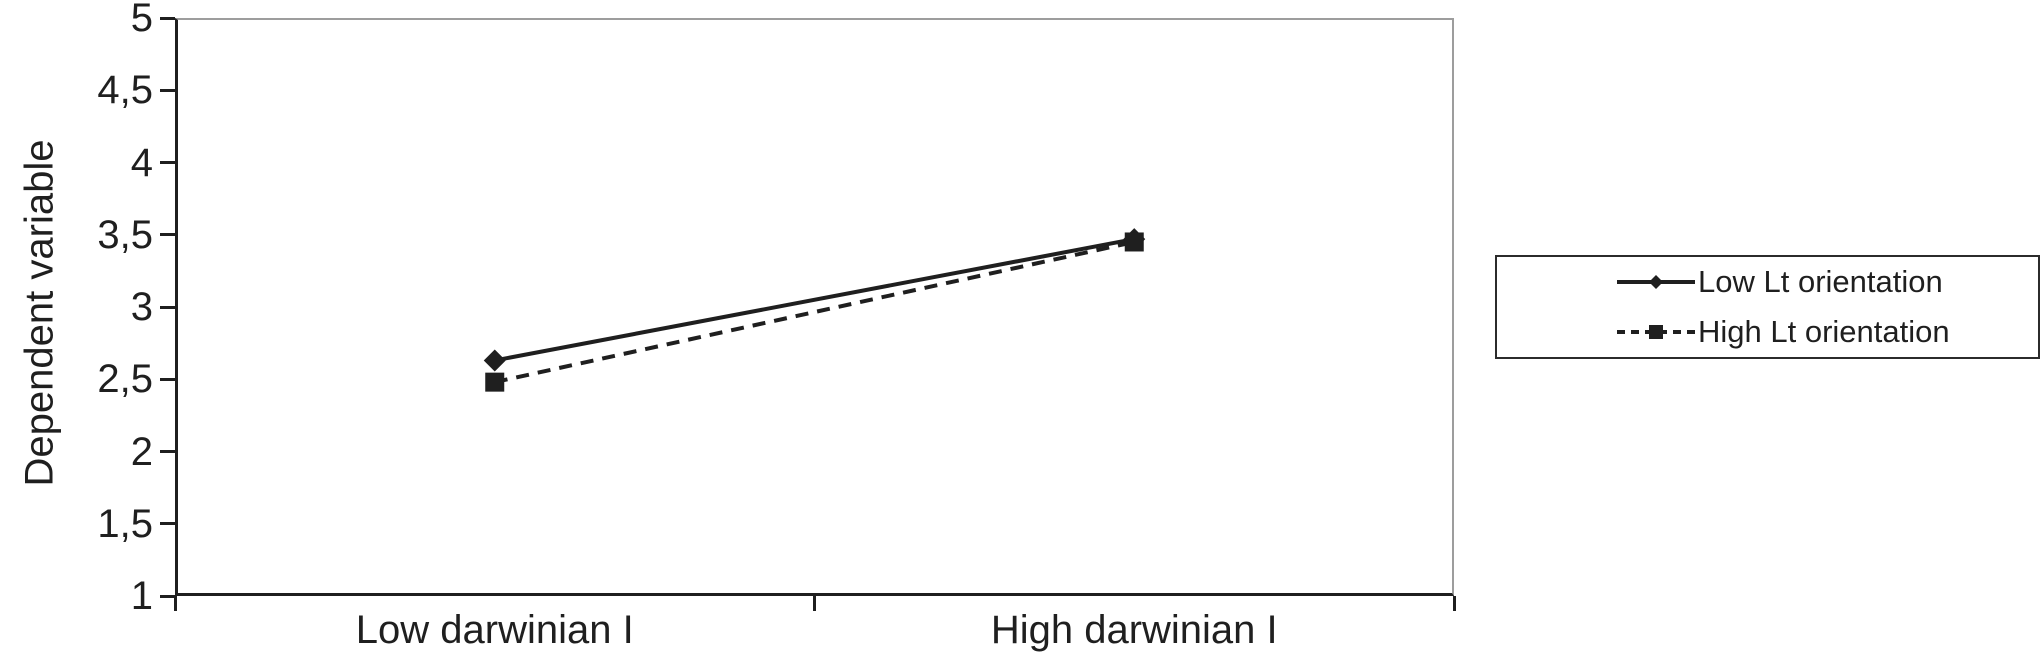  Describe the element at coordinates (125, 234) in the screenshot. I see `y-tick-label: 3,5` at that location.